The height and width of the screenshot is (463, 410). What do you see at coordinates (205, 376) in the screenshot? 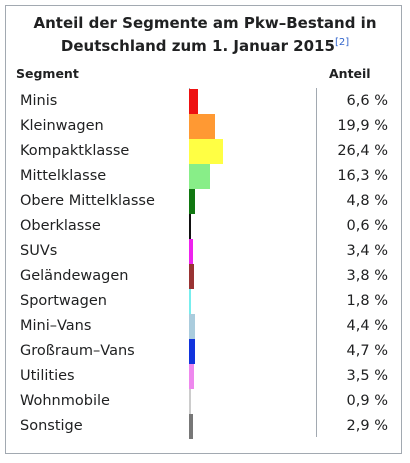
I see `segment-row: Utilities 3,5 %` at bounding box center [205, 376].